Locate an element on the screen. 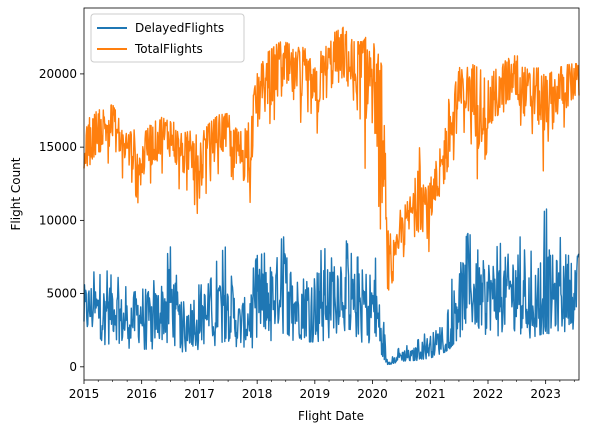 The width and height of the screenshot is (589, 436). x-axis: 2015 2016 2017 2018 2019 2020 2021 2022 2023 is located at coordinates (322, 390).